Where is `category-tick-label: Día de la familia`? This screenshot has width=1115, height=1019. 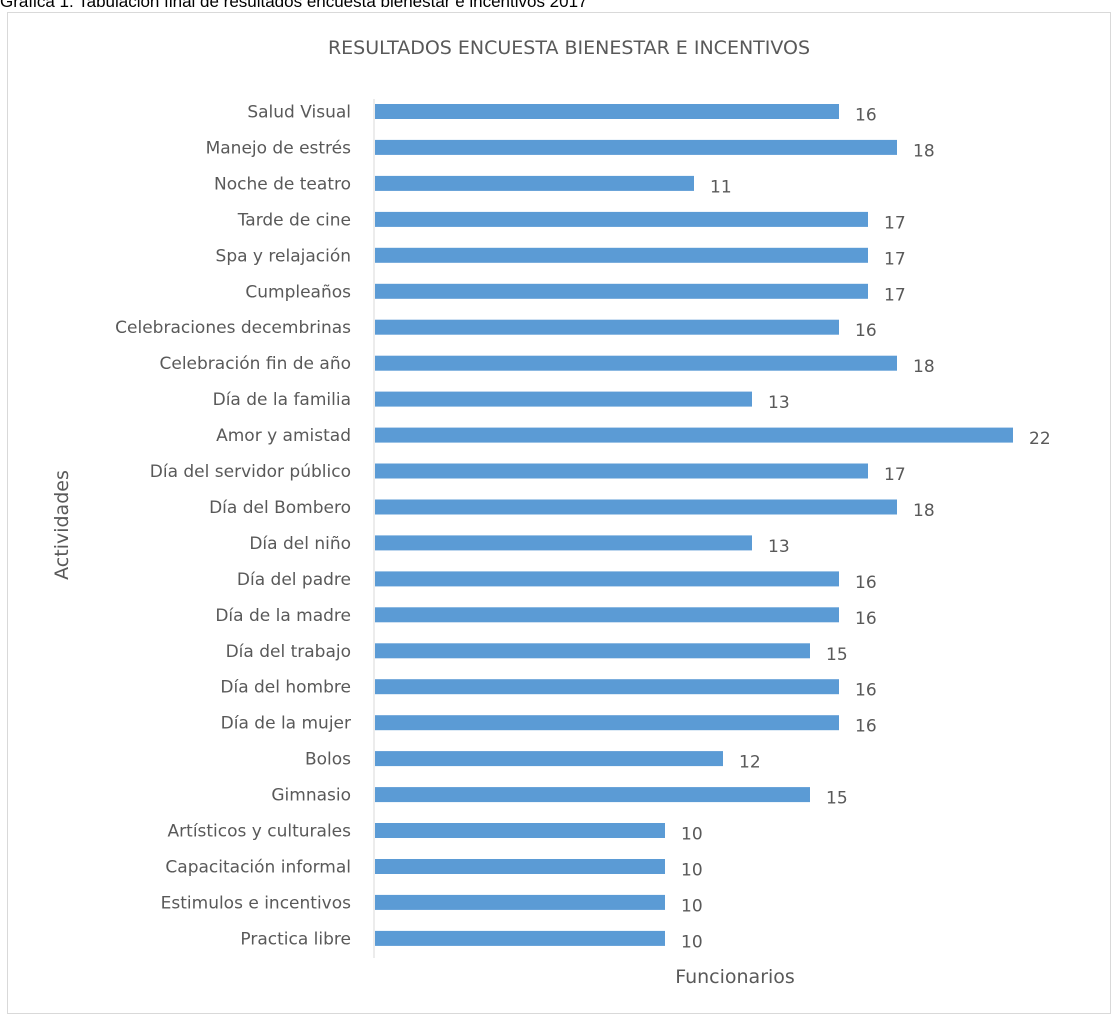
category-tick-label: Día de la familia is located at coordinates (282, 400).